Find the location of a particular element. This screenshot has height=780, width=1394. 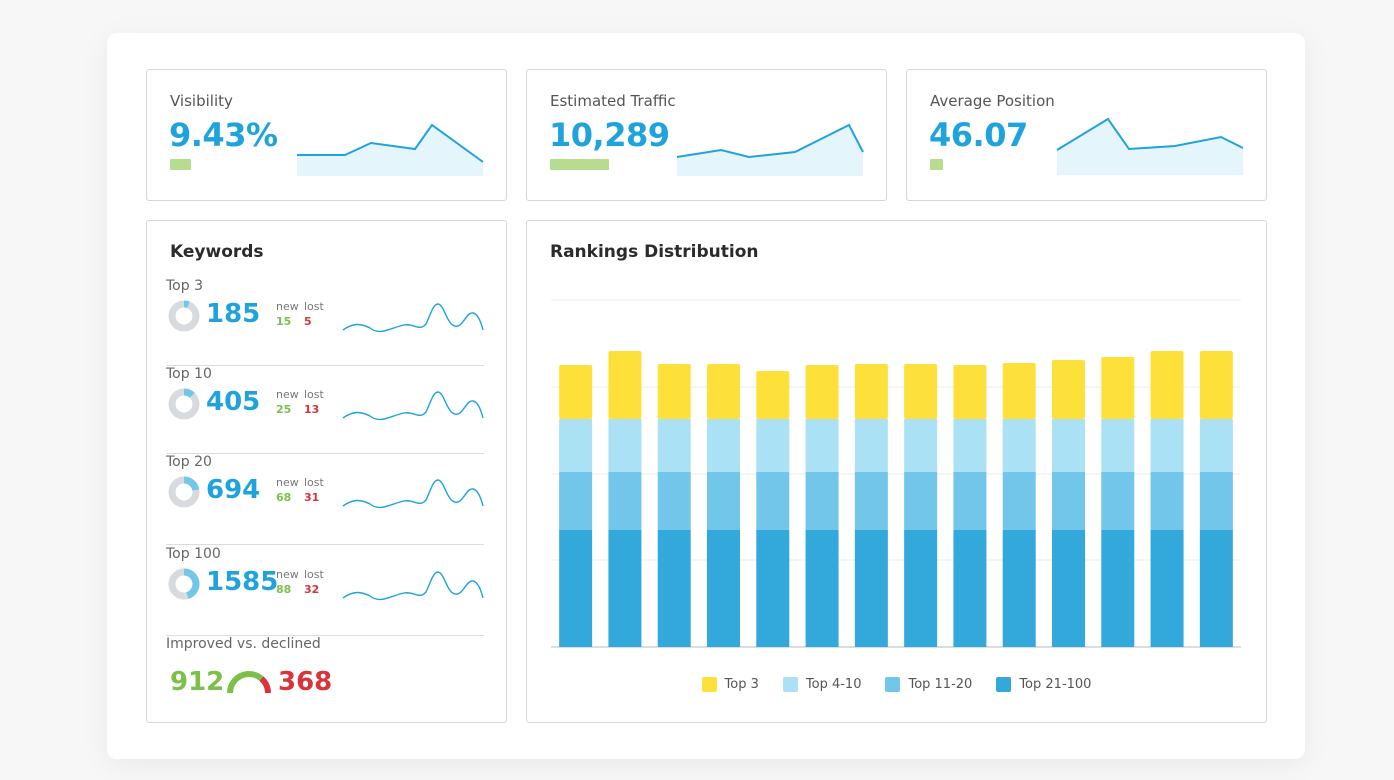

average-position-card: Average Position 46.07 is located at coordinates (1086, 135).